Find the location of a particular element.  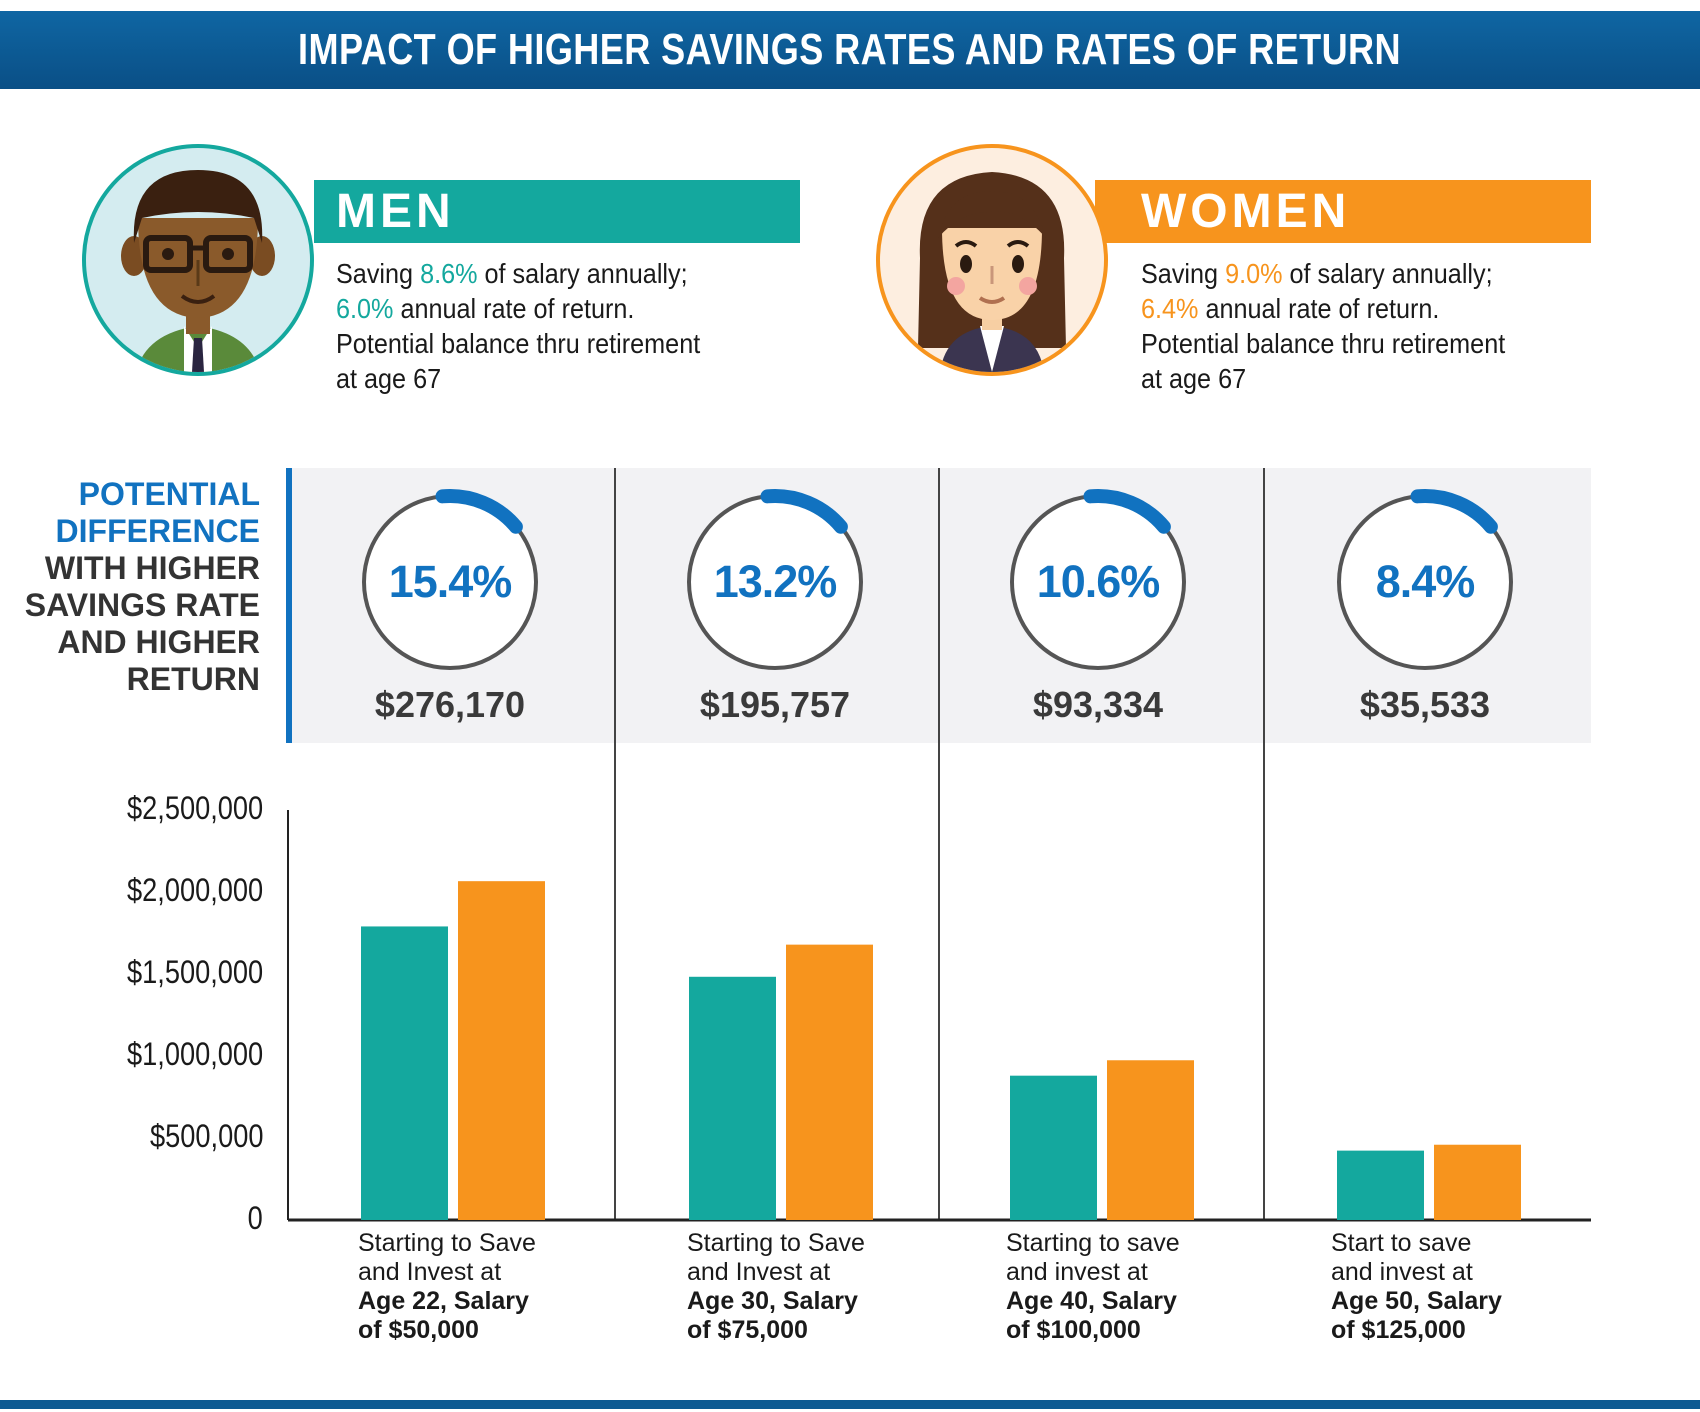

men-return-rate: 6.0% is located at coordinates (365, 308).